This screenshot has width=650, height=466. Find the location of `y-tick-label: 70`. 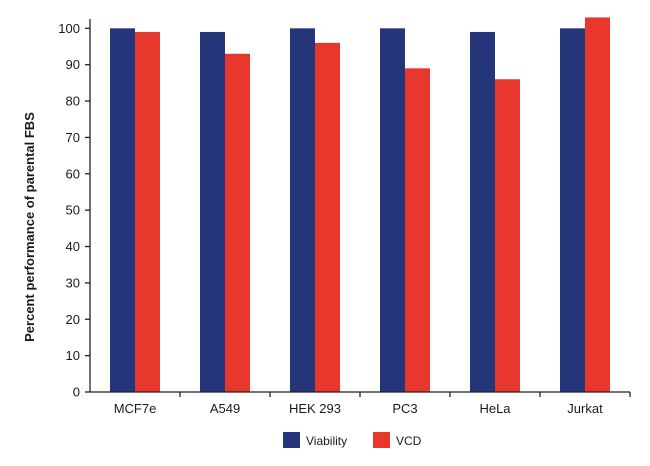

y-tick-label: 70 is located at coordinates (73, 137).